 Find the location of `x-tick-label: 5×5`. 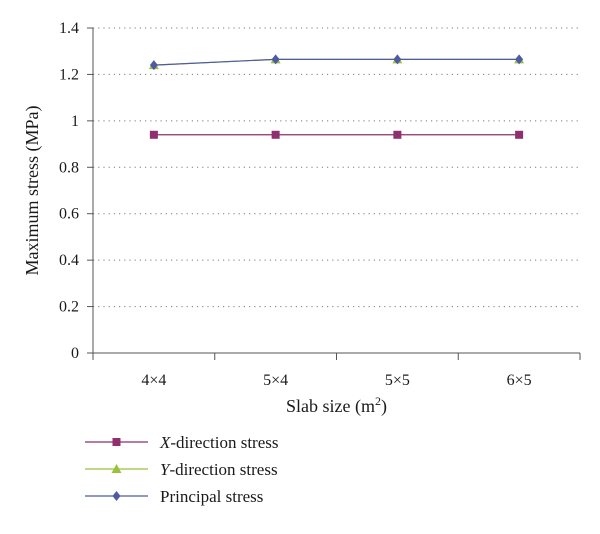

x-tick-label: 5×5 is located at coordinates (397, 380).